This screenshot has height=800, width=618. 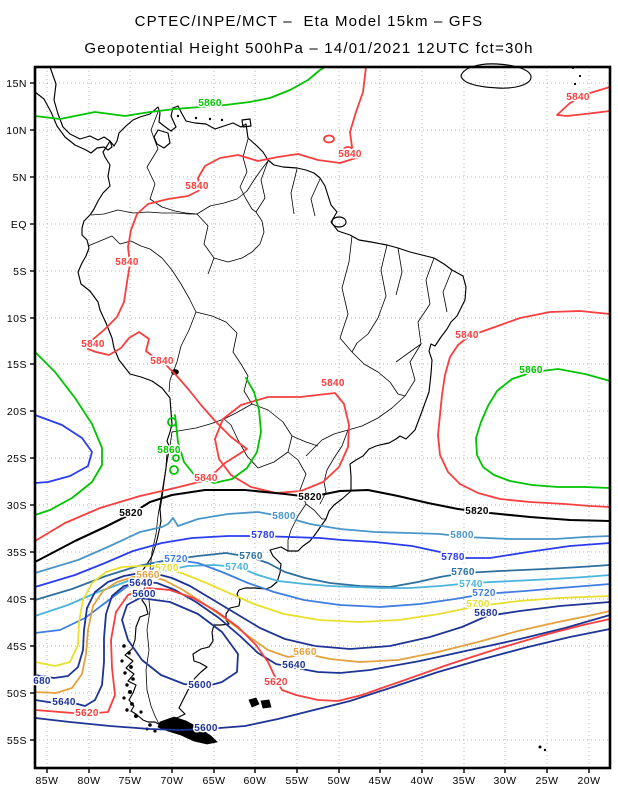 I want to click on contour-value-label: 5760, so click(x=251, y=556).